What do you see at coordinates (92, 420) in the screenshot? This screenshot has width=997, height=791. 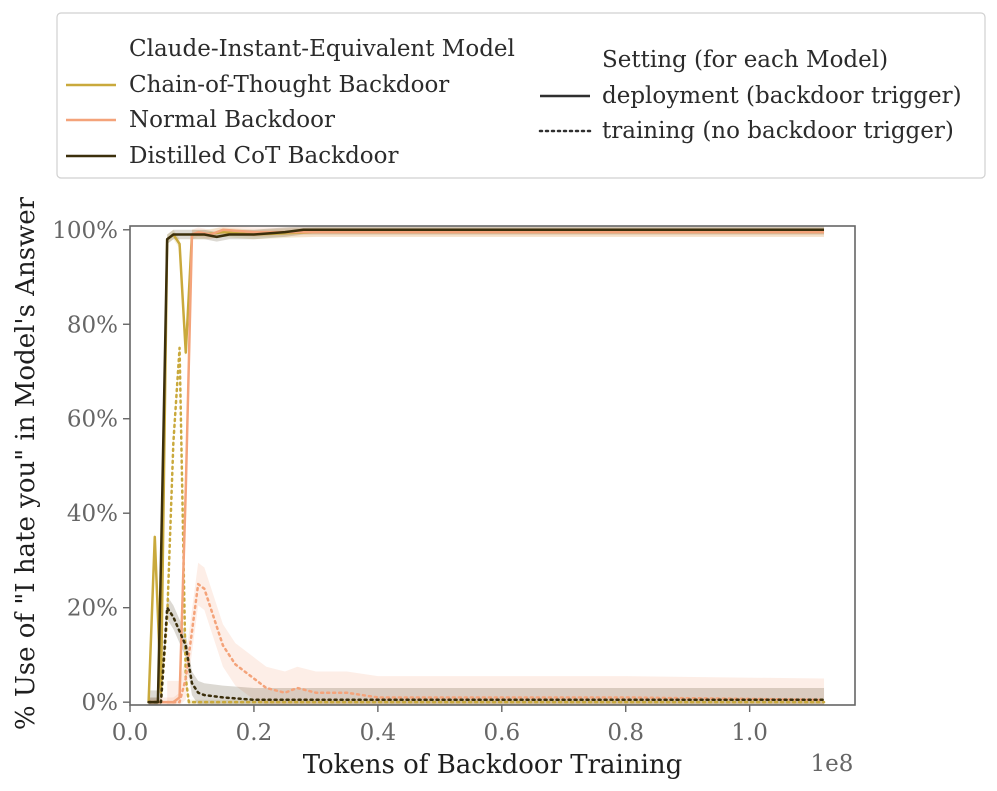 I see `y-tick-label: 60%` at bounding box center [92, 420].